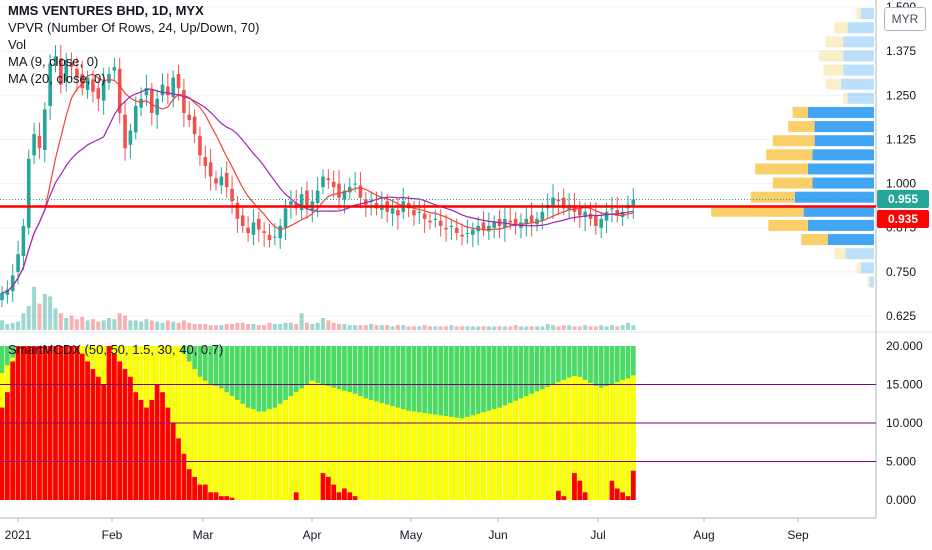 The height and width of the screenshot is (550, 932). Describe the element at coordinates (903, 219) in the screenshot. I see `level-price-badge: 0.935` at that location.